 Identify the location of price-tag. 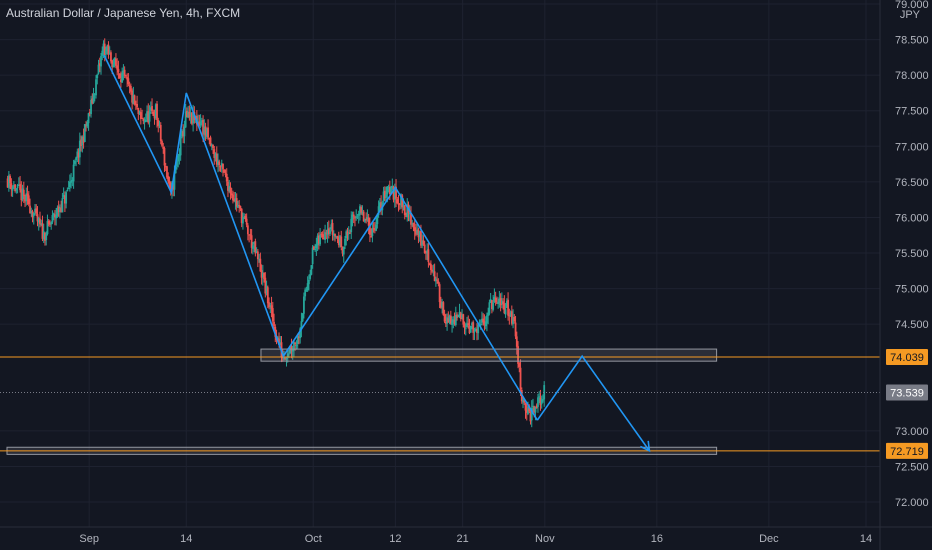
(907, 356).